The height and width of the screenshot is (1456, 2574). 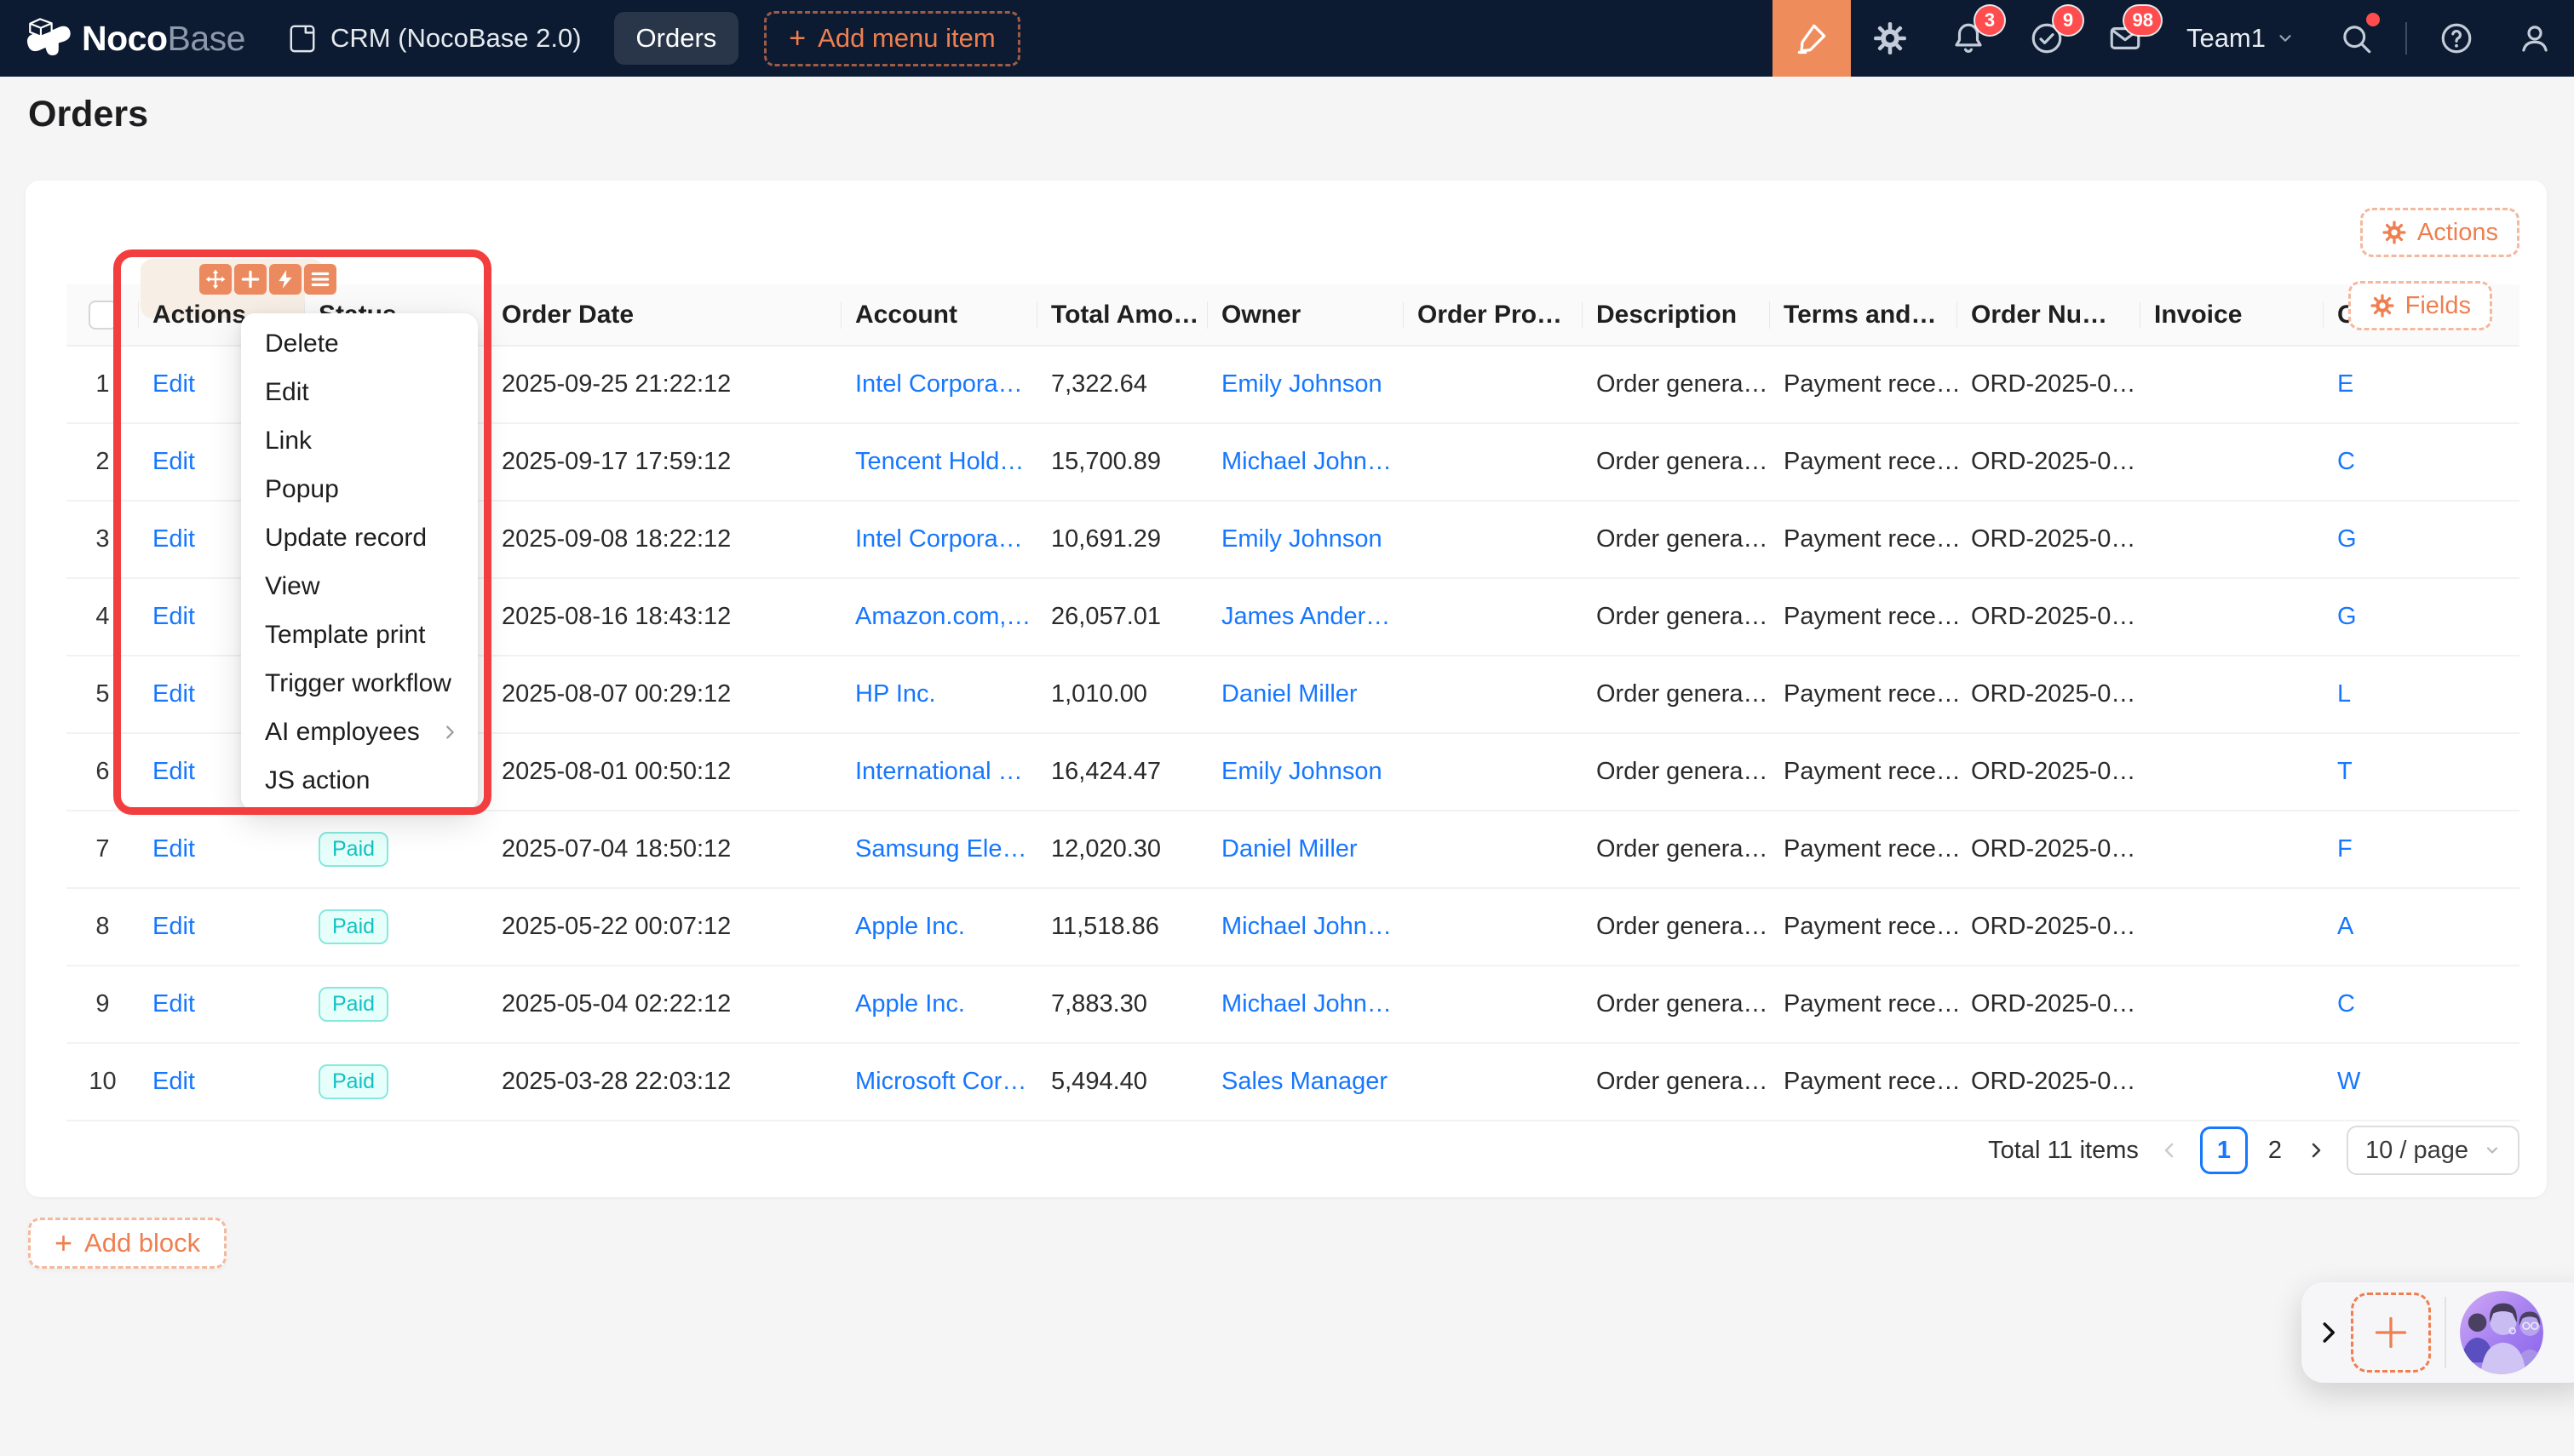 What do you see at coordinates (128, 1244) in the screenshot?
I see `add-block-button: + Add block` at bounding box center [128, 1244].